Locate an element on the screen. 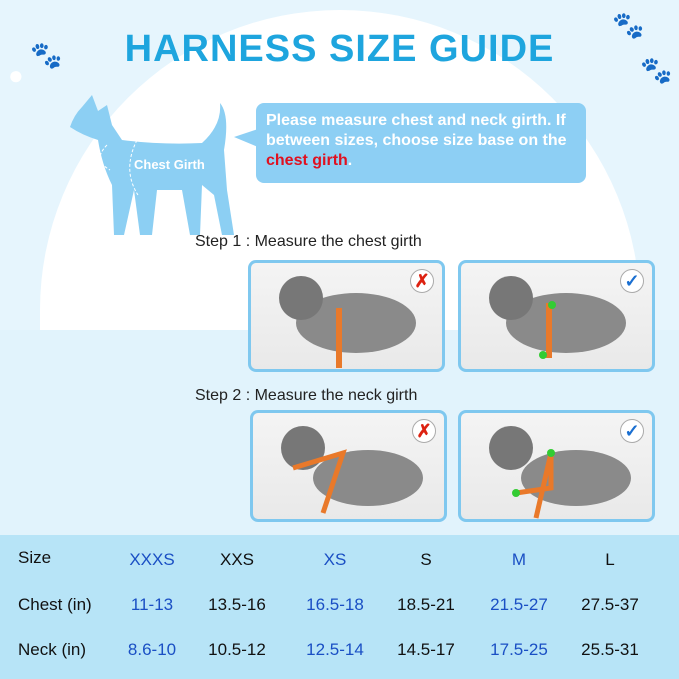 The width and height of the screenshot is (679, 679). size-cell: XXXS is located at coordinates (152, 559).